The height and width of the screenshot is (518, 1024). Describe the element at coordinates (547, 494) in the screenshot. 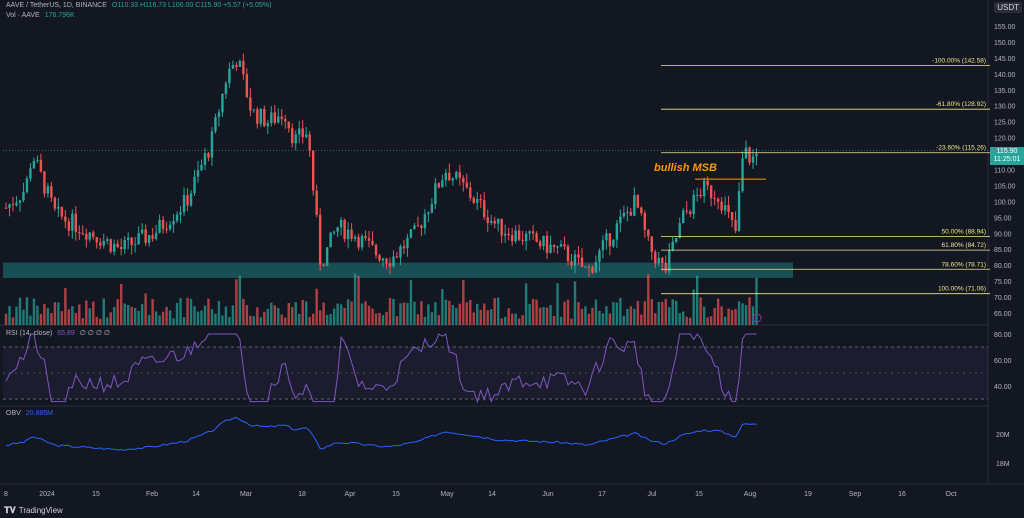

I see `time-axis-label: Jun` at that location.